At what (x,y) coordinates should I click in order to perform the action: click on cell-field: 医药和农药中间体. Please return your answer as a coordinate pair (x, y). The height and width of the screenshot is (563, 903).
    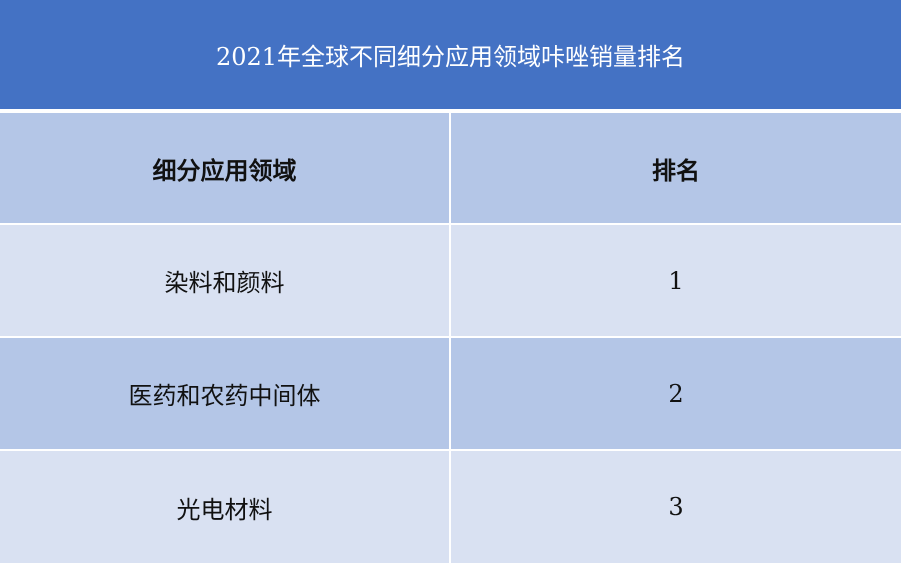
    Looking at the image, I should click on (225, 393).